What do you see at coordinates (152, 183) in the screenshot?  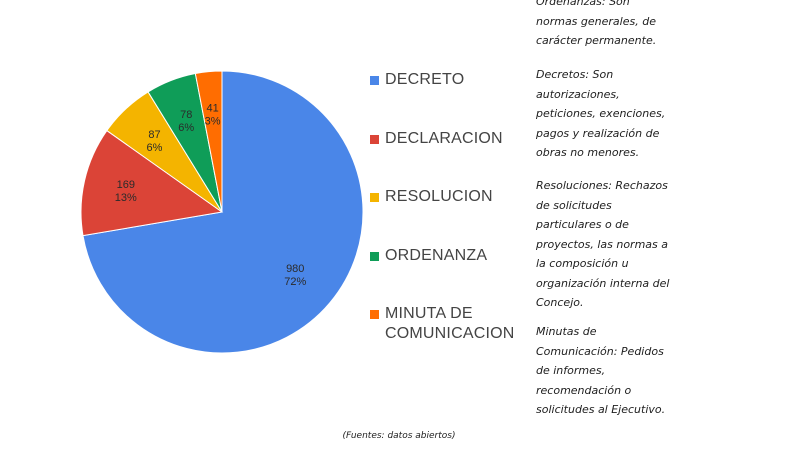 I see `pie-slice-declaracion` at bounding box center [152, 183].